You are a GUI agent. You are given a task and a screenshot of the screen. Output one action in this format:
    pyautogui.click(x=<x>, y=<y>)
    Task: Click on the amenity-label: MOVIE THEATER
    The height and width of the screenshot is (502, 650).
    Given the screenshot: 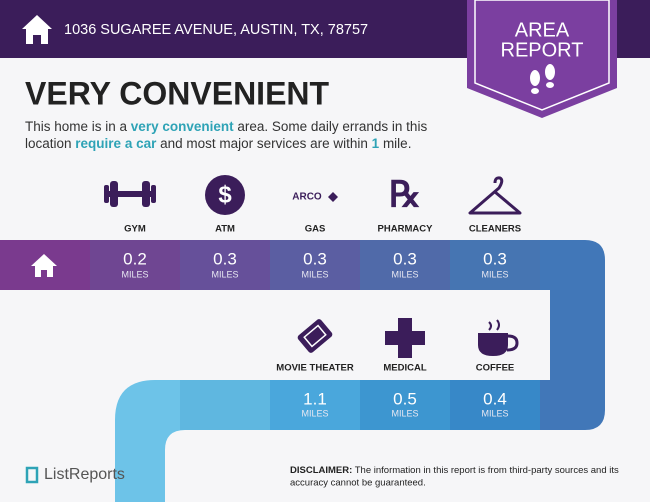 What is the action you would take?
    pyautogui.click(x=315, y=368)
    